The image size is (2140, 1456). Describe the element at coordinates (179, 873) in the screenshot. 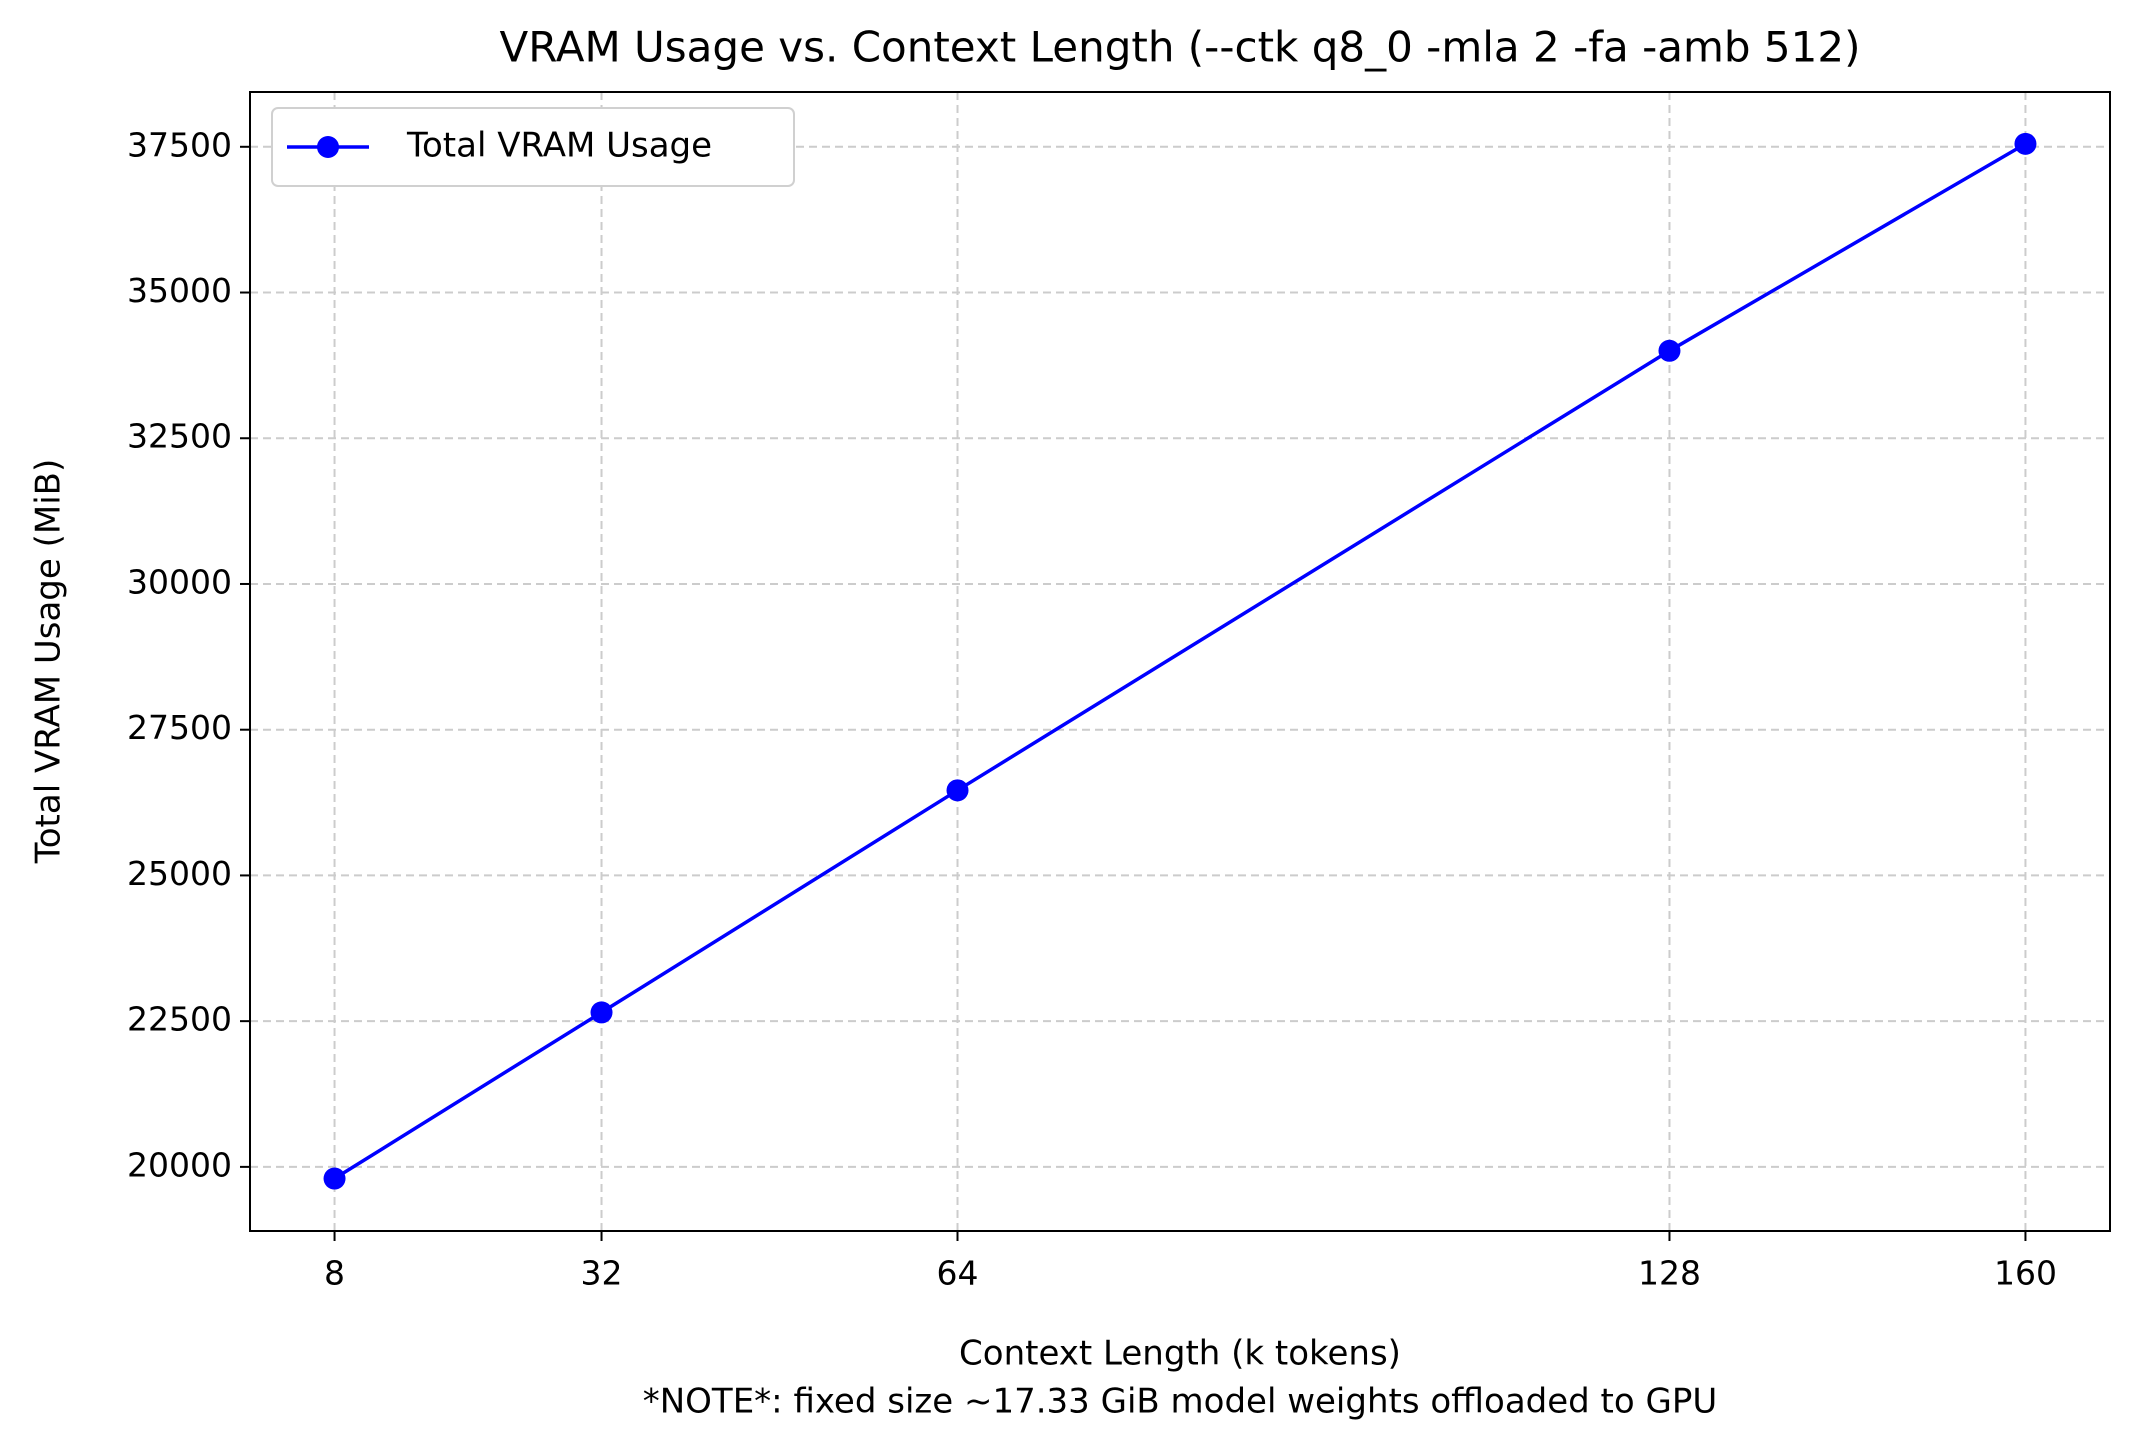

I see `y-tick-label: 25000` at that location.